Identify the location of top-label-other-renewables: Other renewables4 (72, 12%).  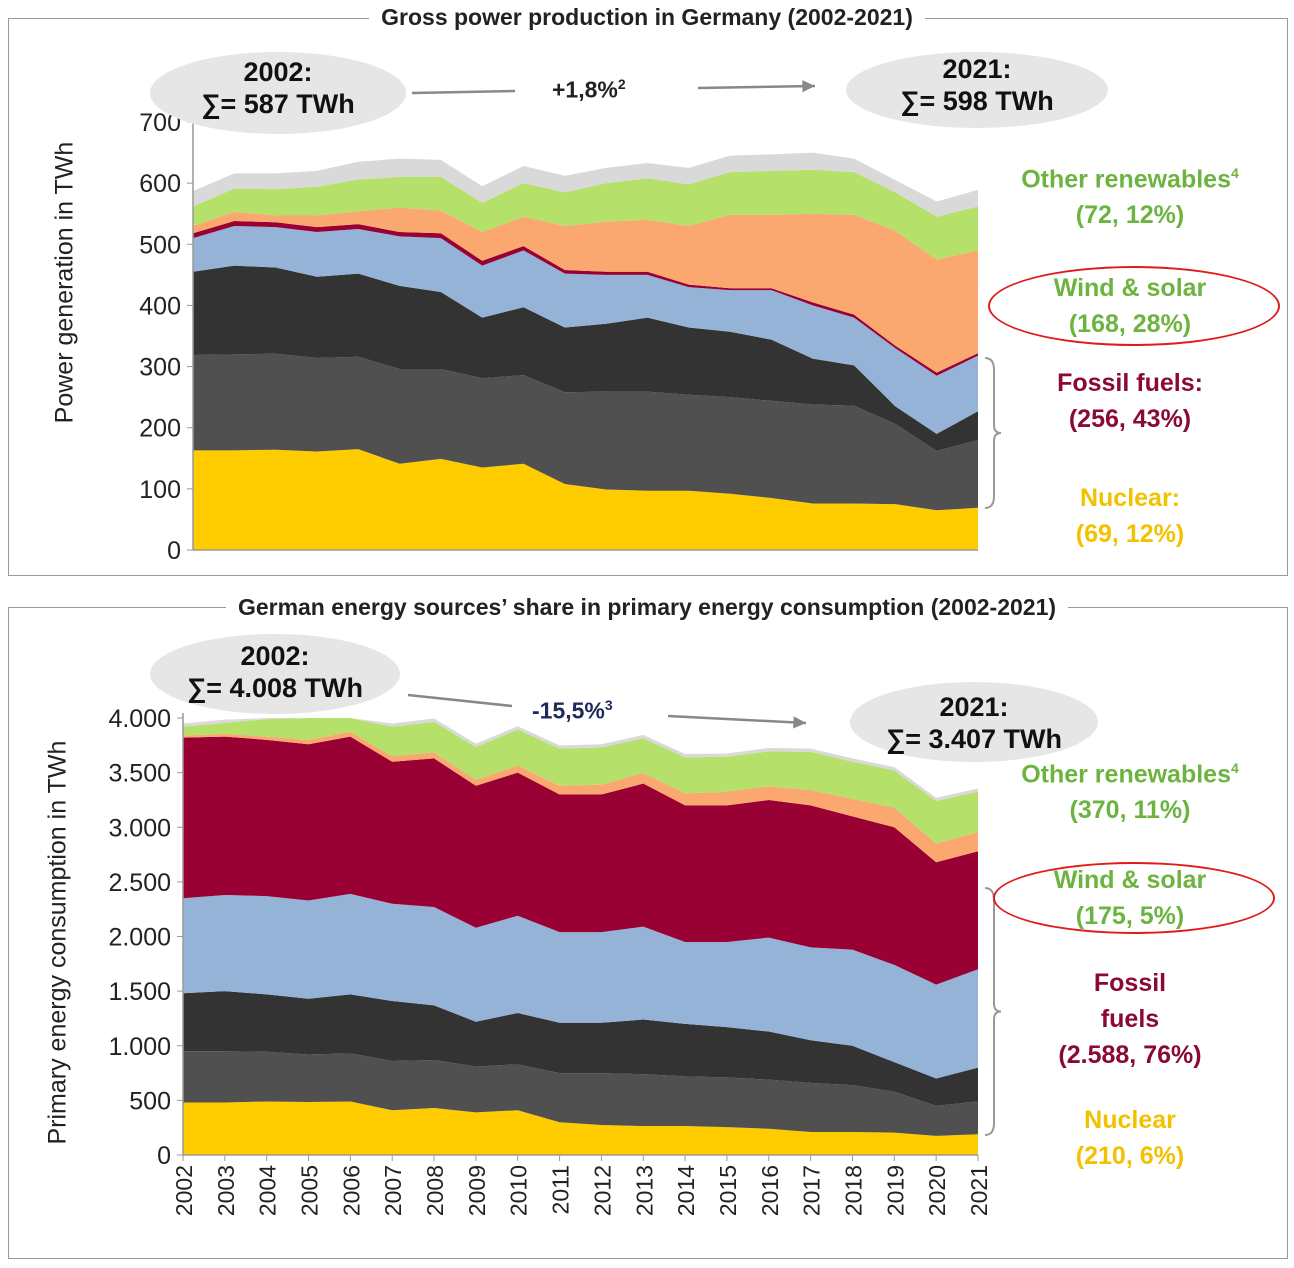
(1130, 197).